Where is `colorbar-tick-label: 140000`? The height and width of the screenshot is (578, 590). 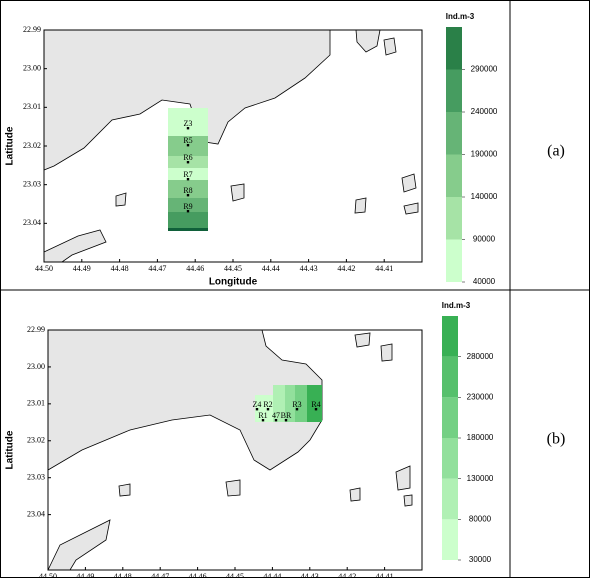
colorbar-tick-label: 140000 is located at coordinates (484, 196).